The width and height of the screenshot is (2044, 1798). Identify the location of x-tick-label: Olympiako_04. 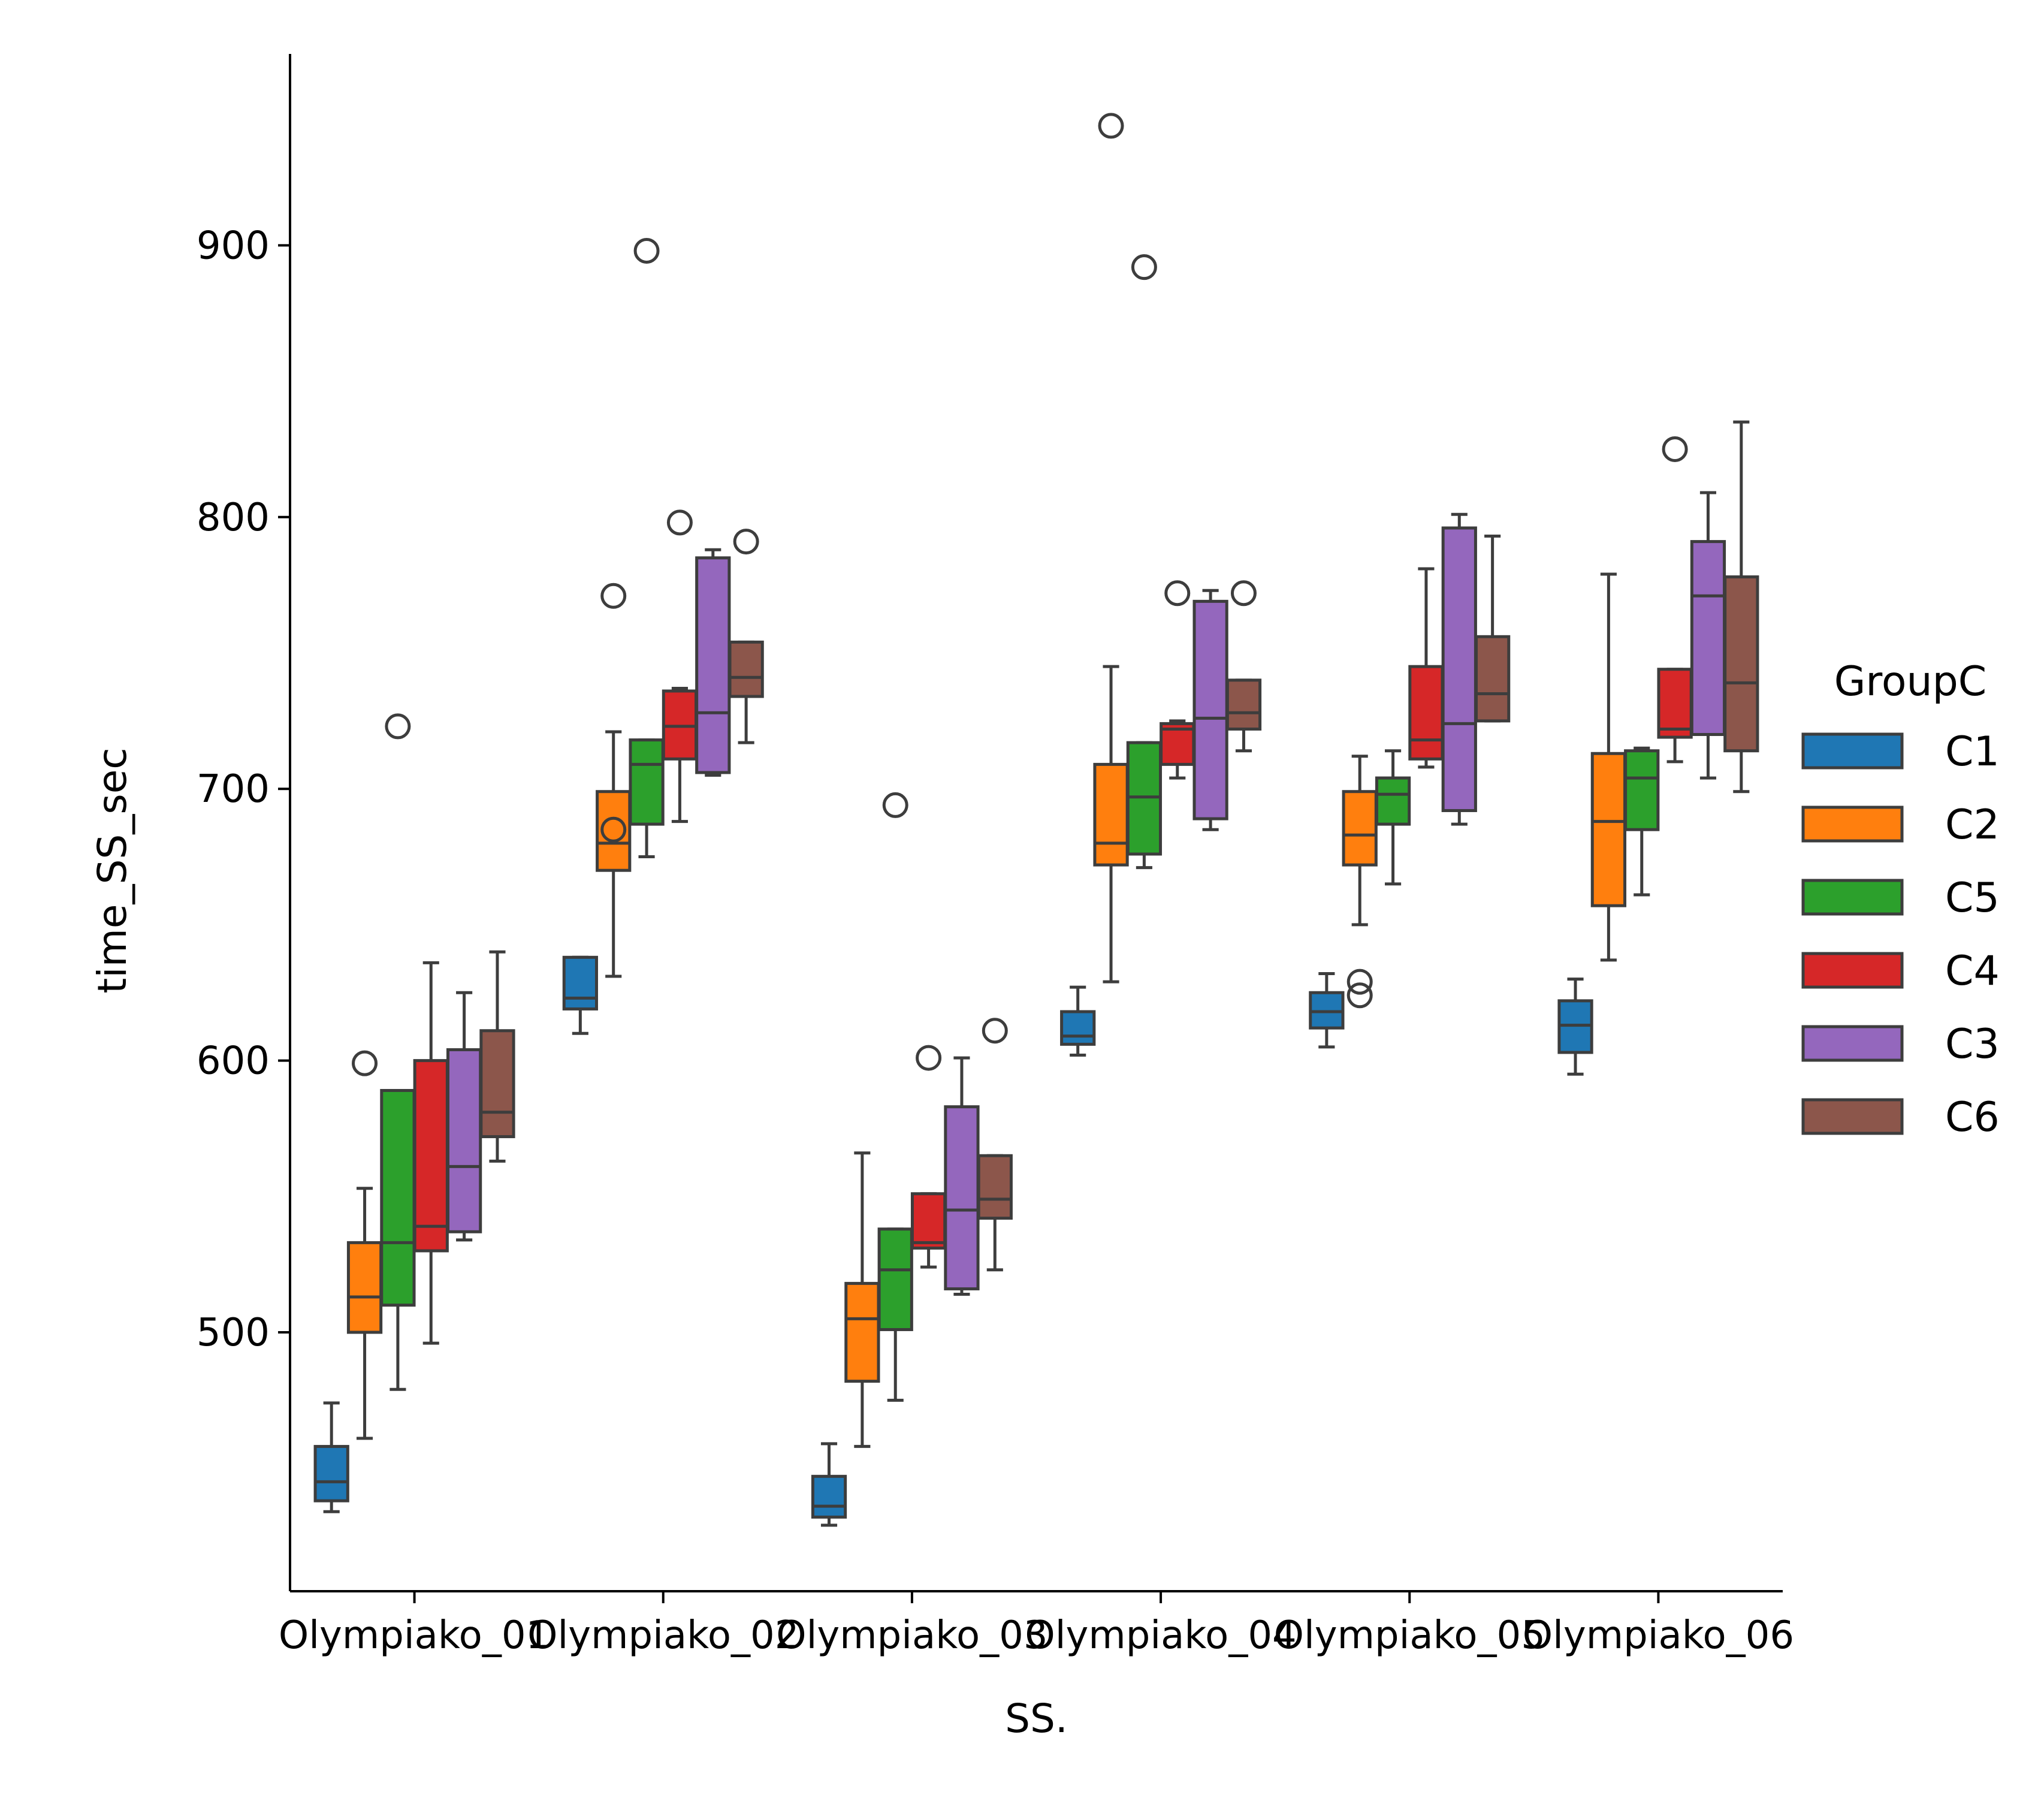
(1161, 1635).